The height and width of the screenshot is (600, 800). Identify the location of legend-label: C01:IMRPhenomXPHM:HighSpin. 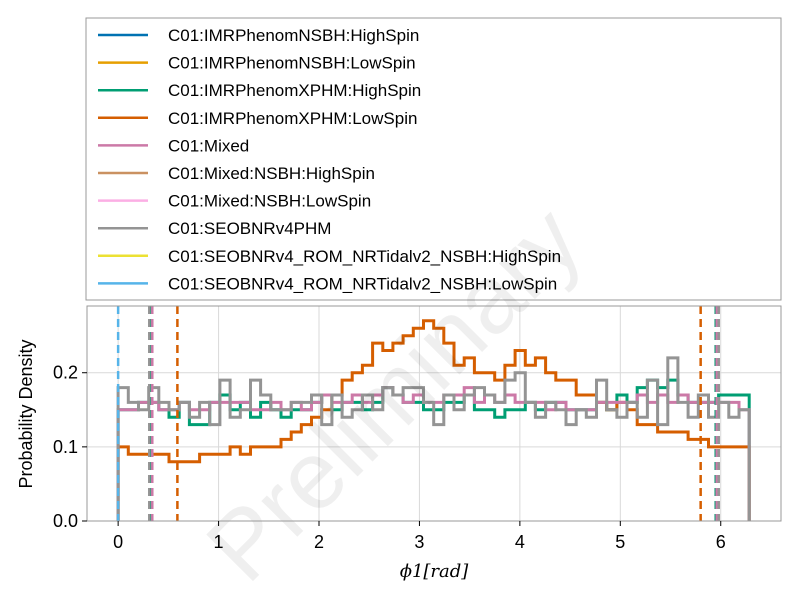
(294, 90).